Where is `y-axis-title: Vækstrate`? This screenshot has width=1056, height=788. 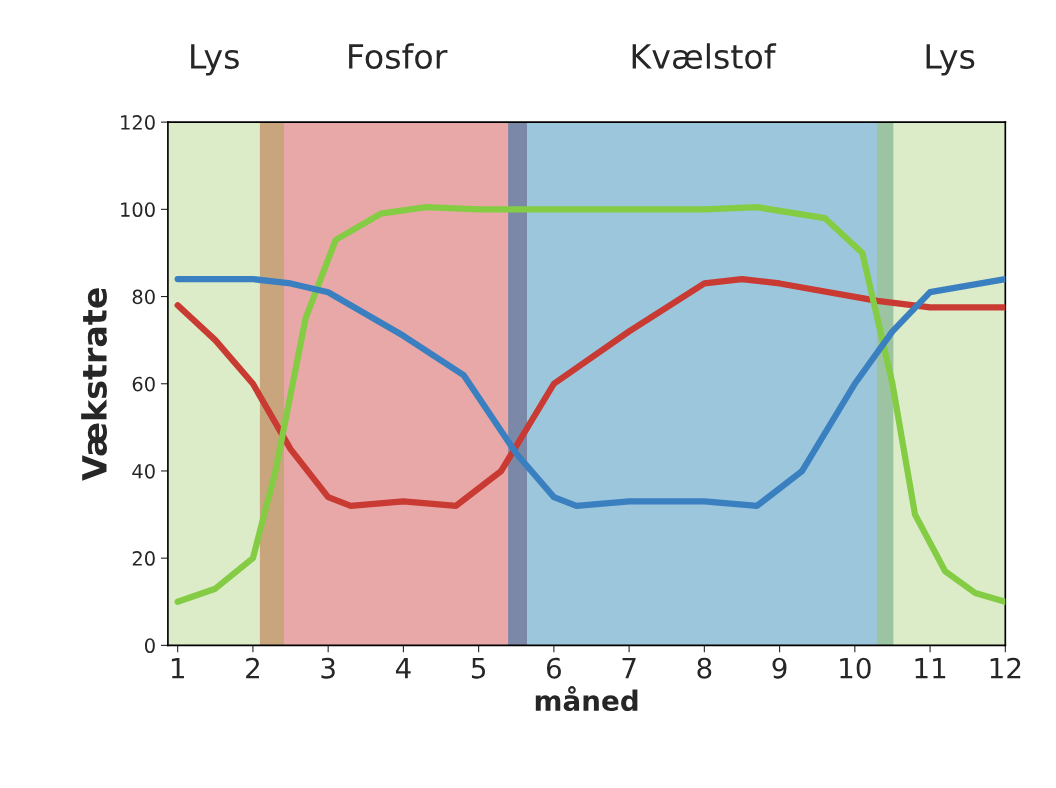 y-axis-title: Vækstrate is located at coordinates (94, 384).